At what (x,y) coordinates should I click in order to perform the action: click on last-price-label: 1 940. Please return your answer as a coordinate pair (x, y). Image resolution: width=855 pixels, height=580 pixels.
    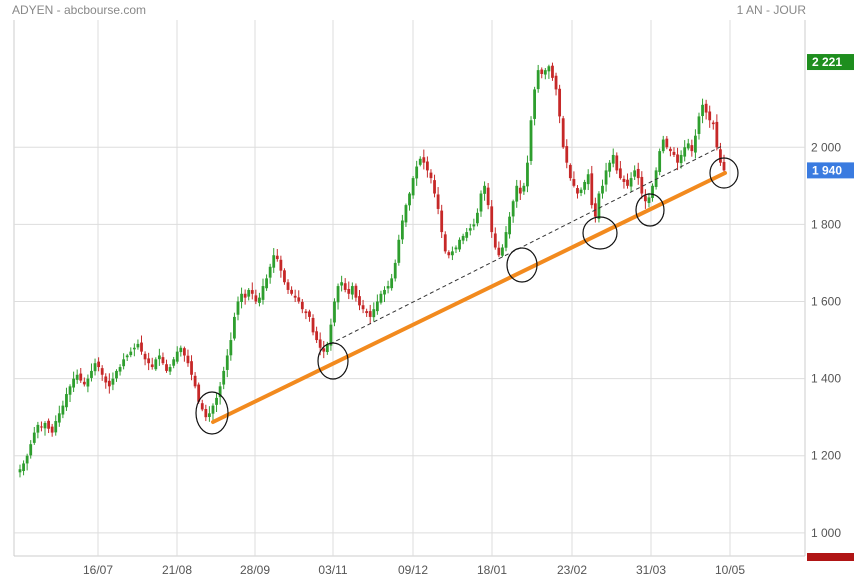
    Looking at the image, I should click on (827, 170).